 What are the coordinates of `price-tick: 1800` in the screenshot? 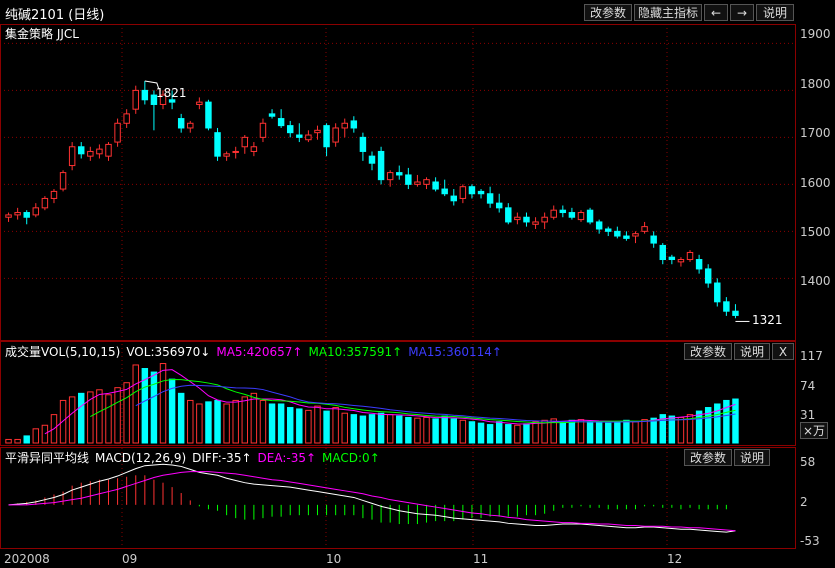 It's located at (815, 84).